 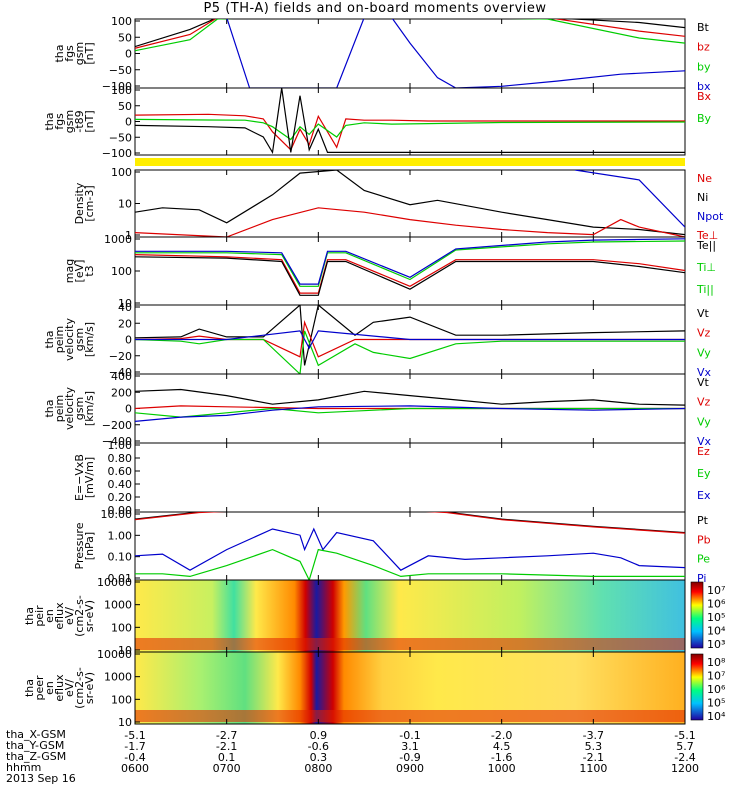 What do you see at coordinates (120, 458) in the screenshot?
I see `y-tick-label: 0.80` at bounding box center [120, 458].